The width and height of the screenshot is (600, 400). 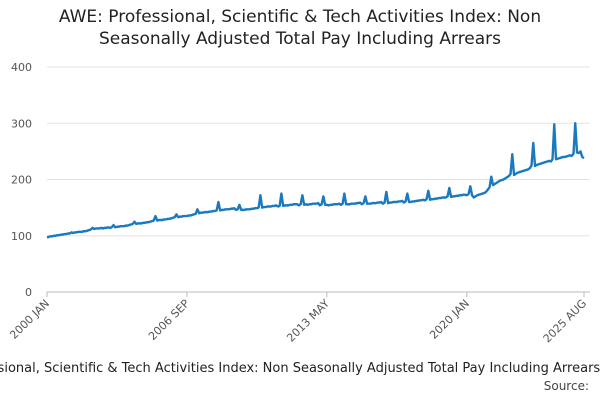 What do you see at coordinates (566, 386) in the screenshot?
I see `source: Source:` at bounding box center [566, 386].